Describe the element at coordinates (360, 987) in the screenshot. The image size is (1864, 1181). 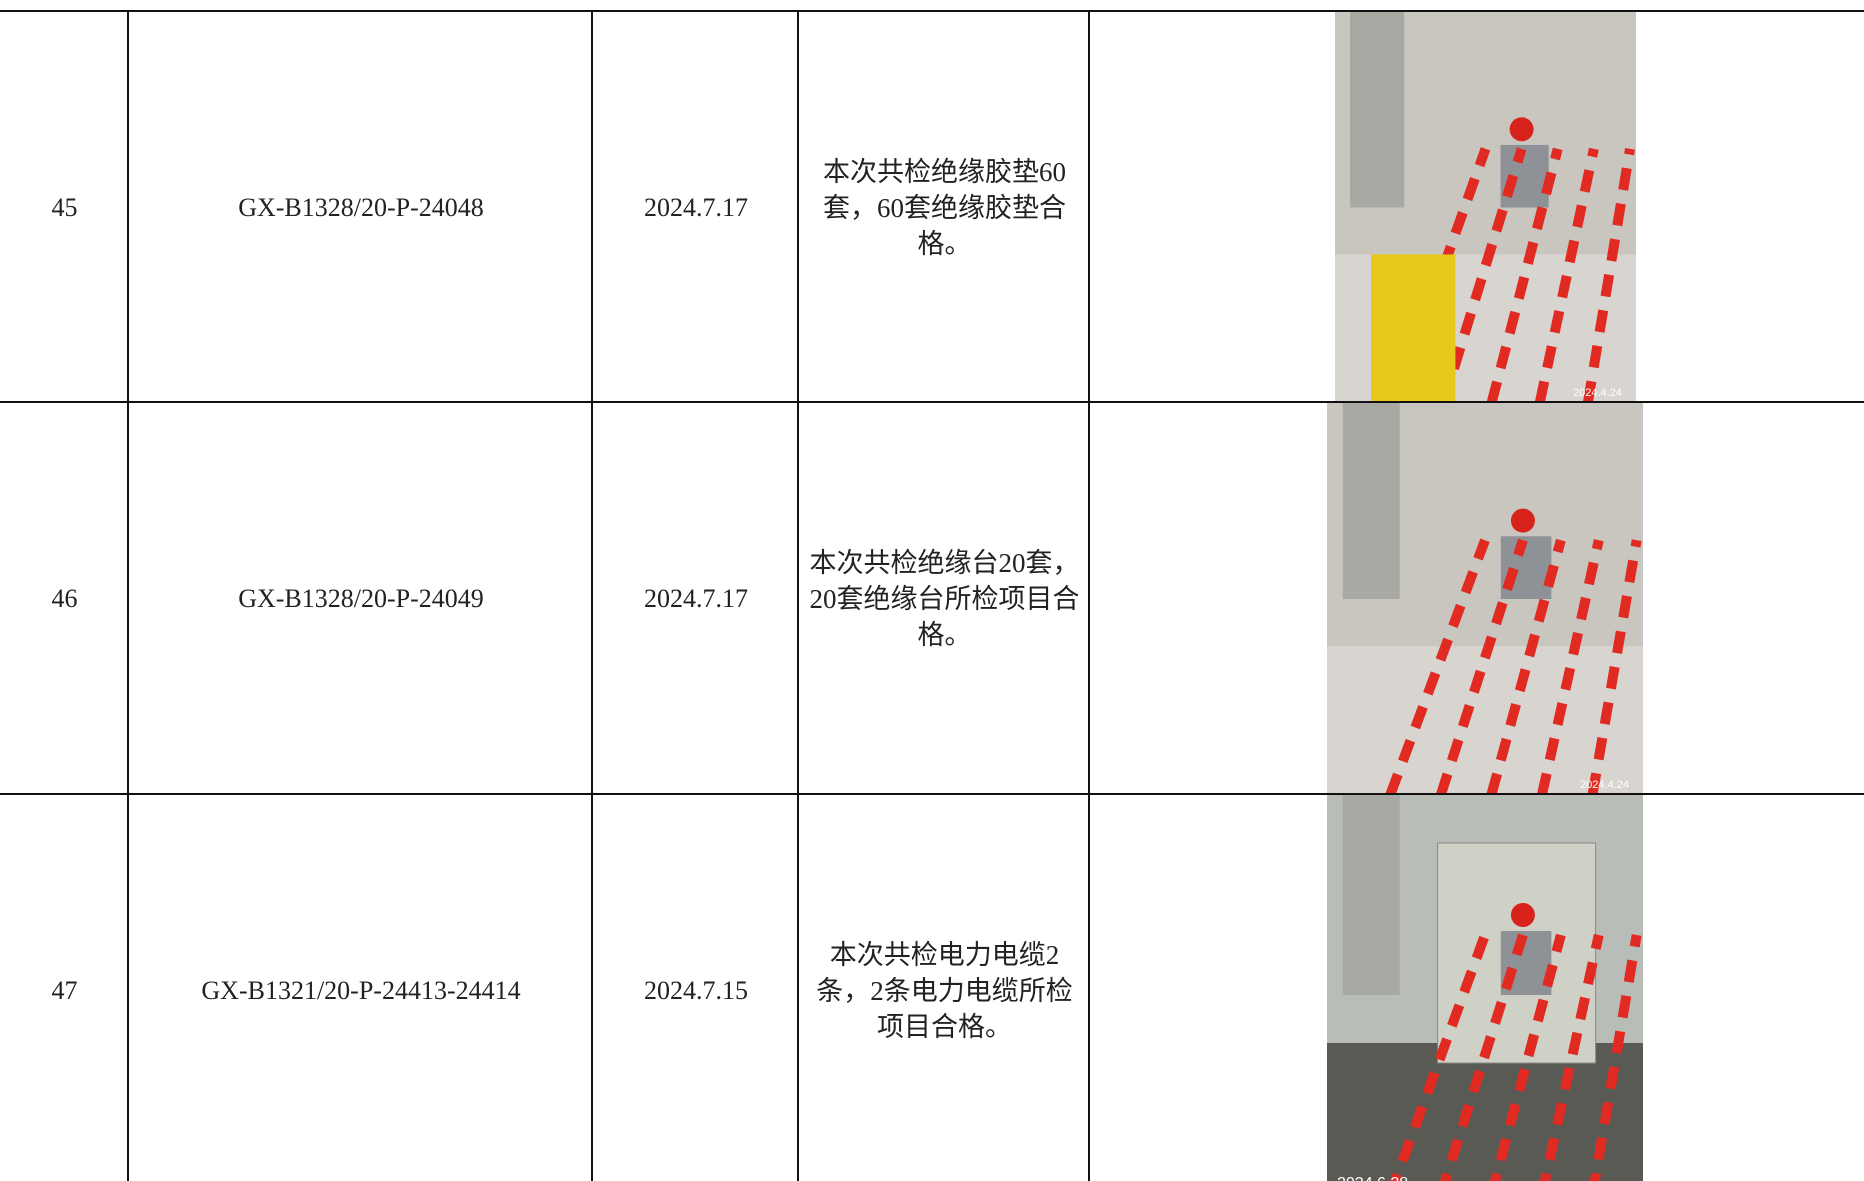
I see `code-cell: GX-B1321/20-P-24413-24414` at that location.